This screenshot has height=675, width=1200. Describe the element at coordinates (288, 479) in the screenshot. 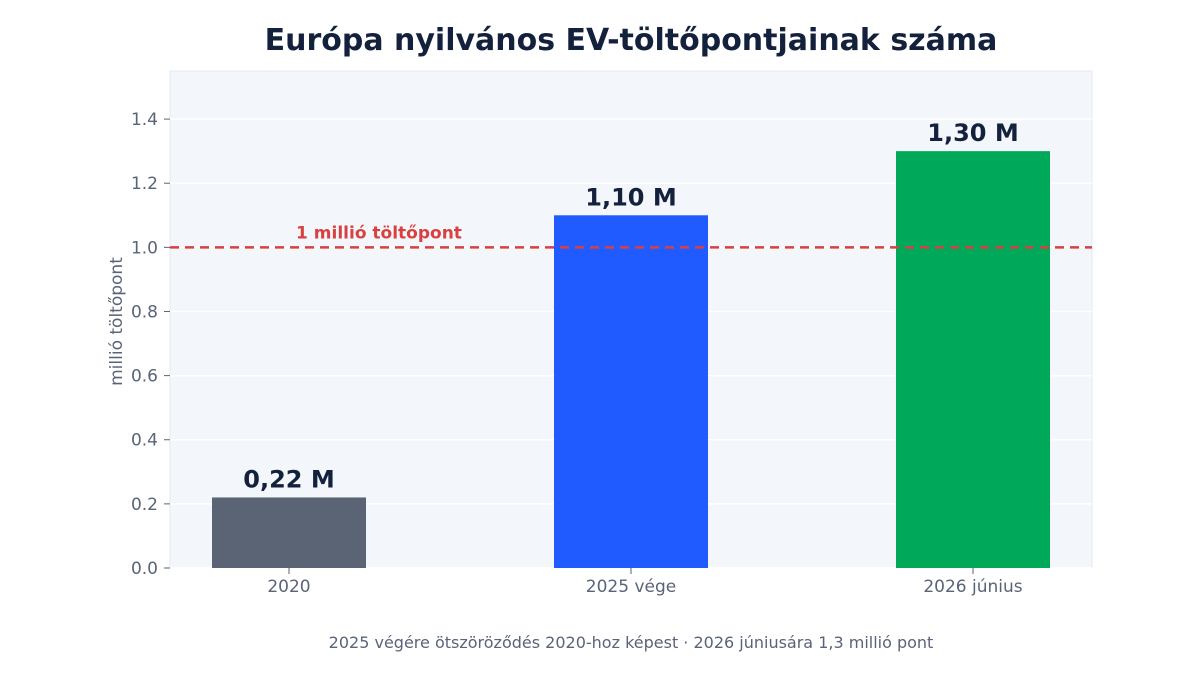

I see `data-label: 0,22 M` at that location.